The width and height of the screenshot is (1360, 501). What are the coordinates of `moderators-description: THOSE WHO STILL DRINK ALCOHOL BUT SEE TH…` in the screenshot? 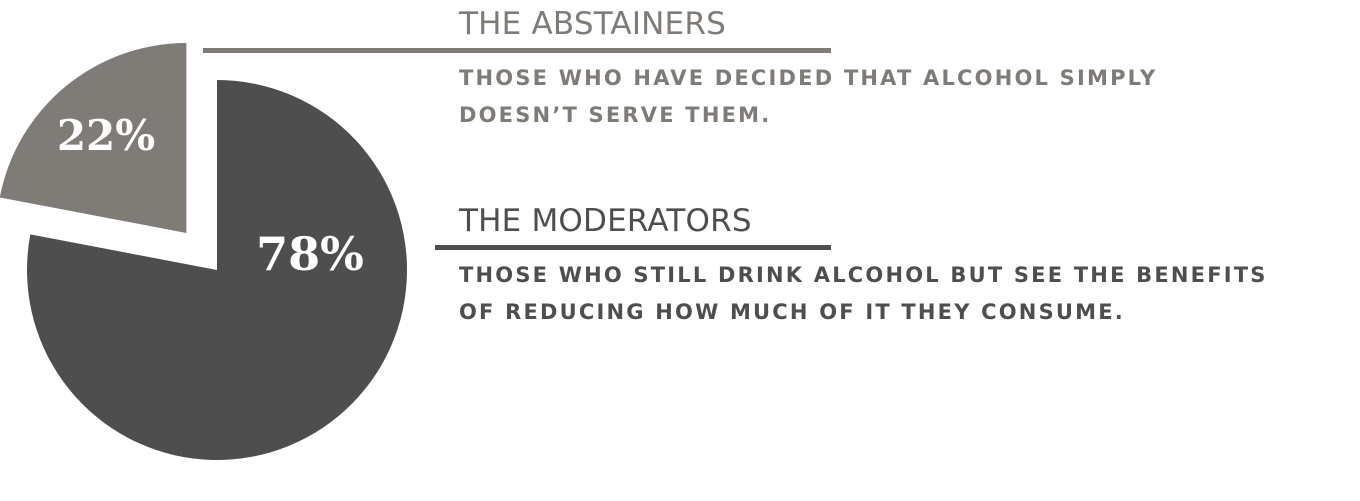 It's located at (863, 293).